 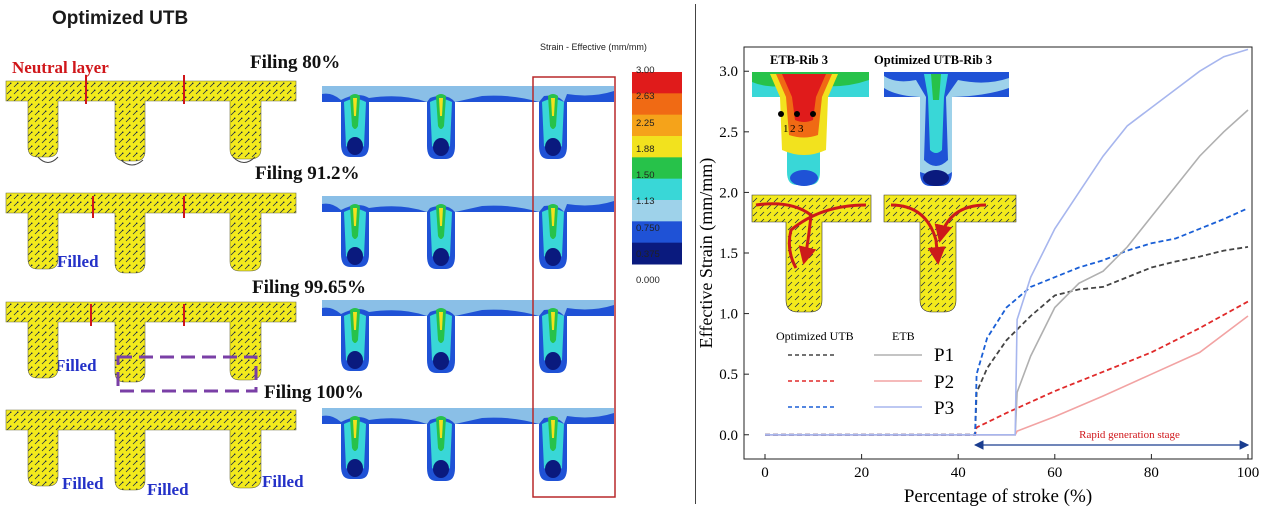 I want to click on neutral-layer-markers, so click(x=135, y=200).